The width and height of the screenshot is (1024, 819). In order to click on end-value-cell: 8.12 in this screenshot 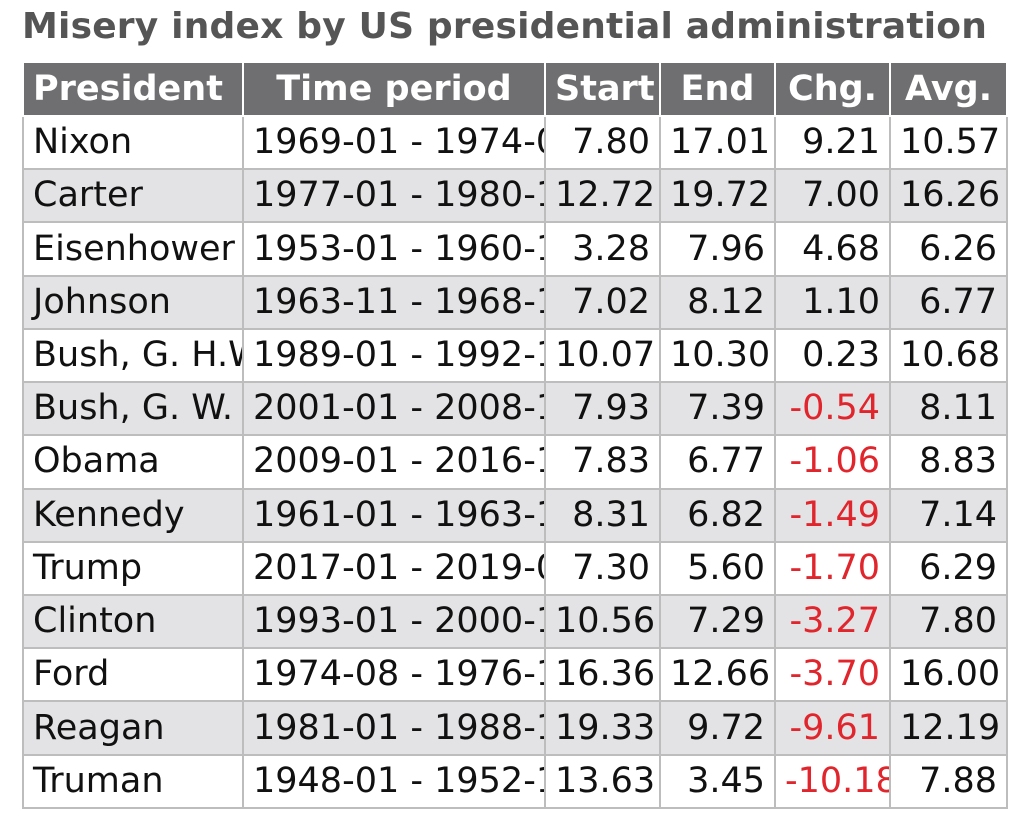, I will do `click(717, 302)`.